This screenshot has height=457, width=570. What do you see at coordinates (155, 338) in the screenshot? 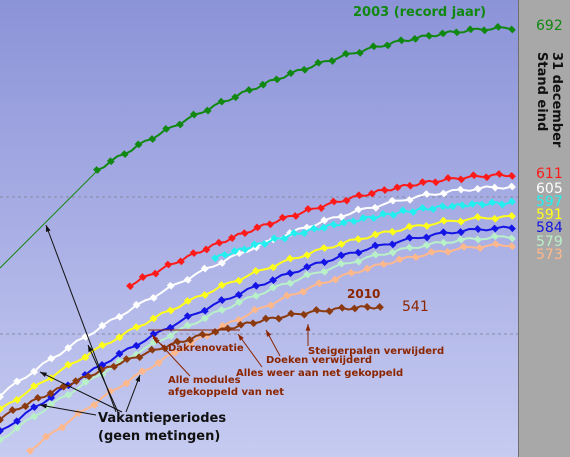
I see `arrow-alle-modules-head` at bounding box center [155, 338].